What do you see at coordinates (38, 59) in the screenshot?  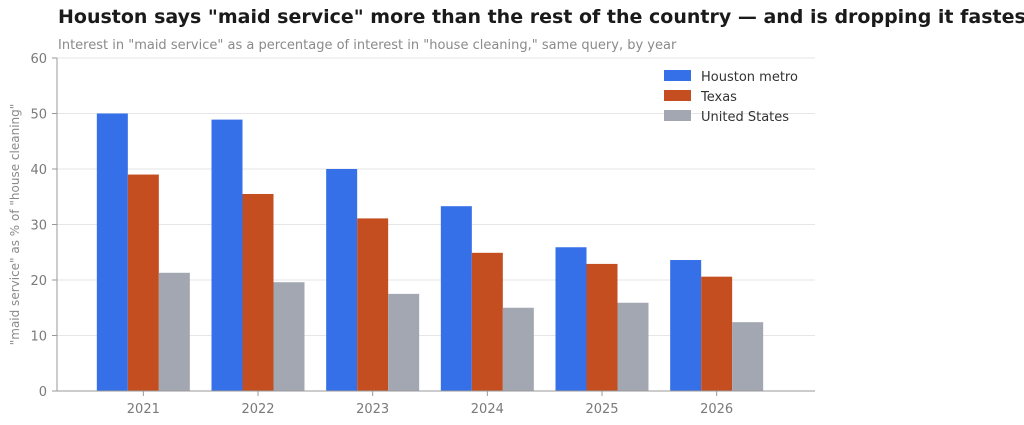 I see `y-tick-label: 60` at bounding box center [38, 59].